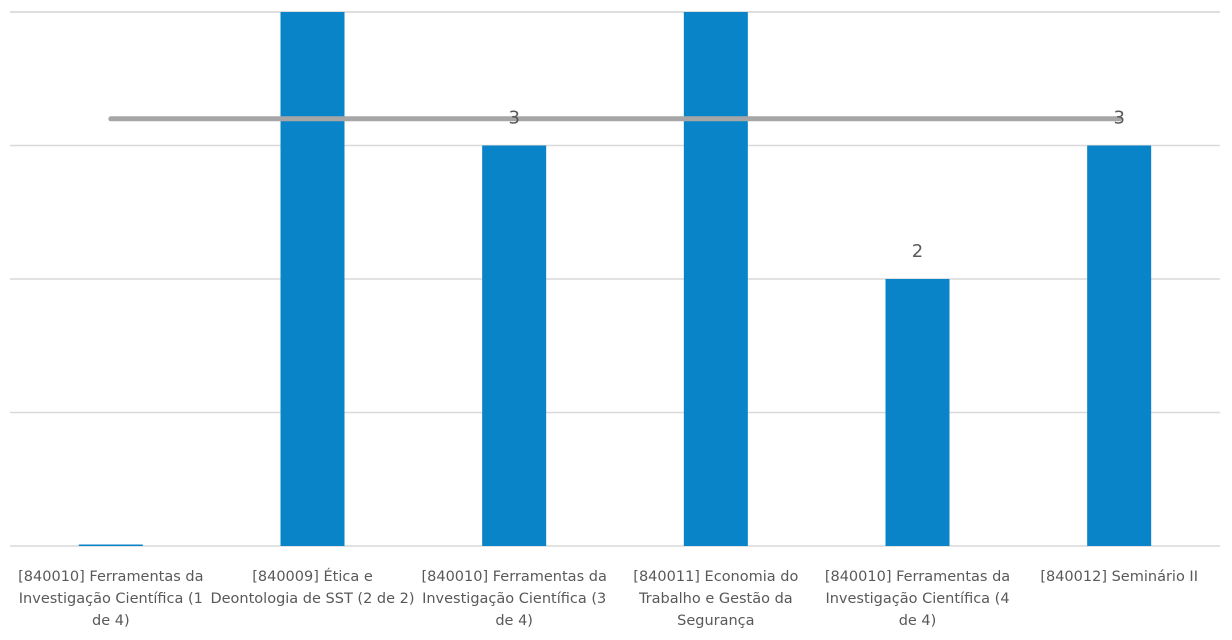 The image size is (1232, 640). What do you see at coordinates (816, 185) in the screenshot?
I see `data-labels: 43423` at bounding box center [816, 185].